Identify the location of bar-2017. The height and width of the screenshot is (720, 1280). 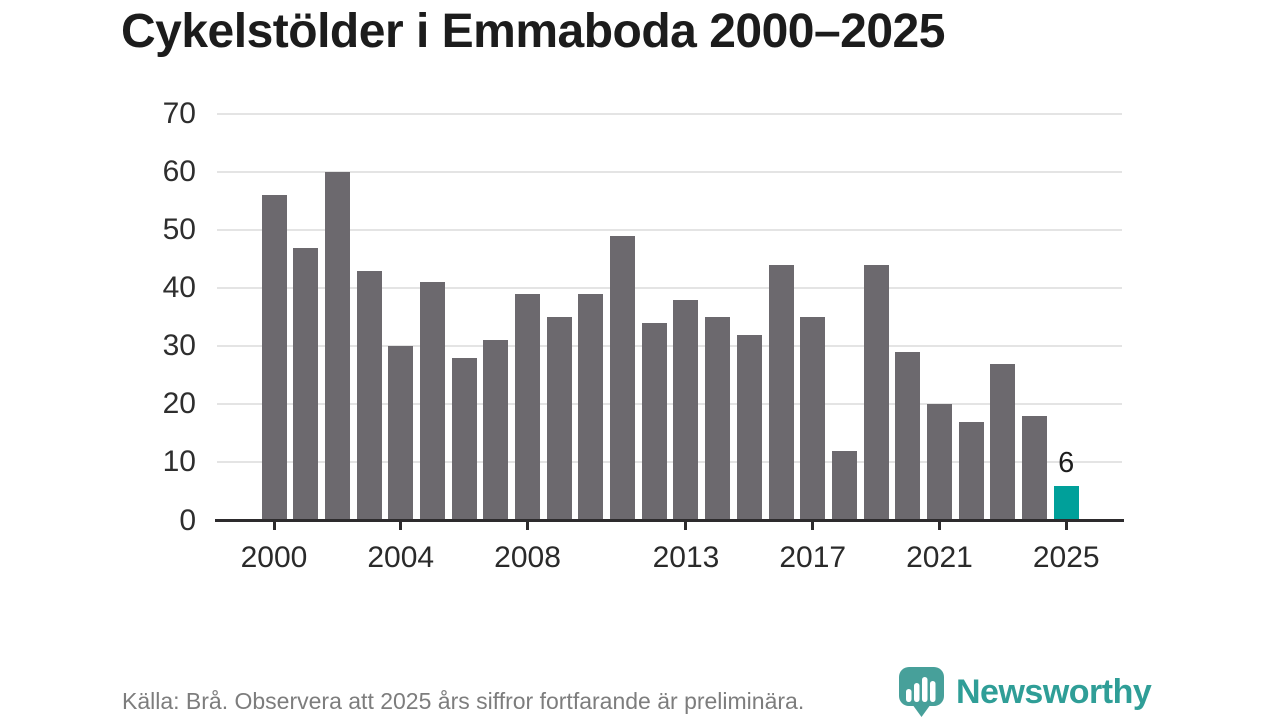
(813, 419).